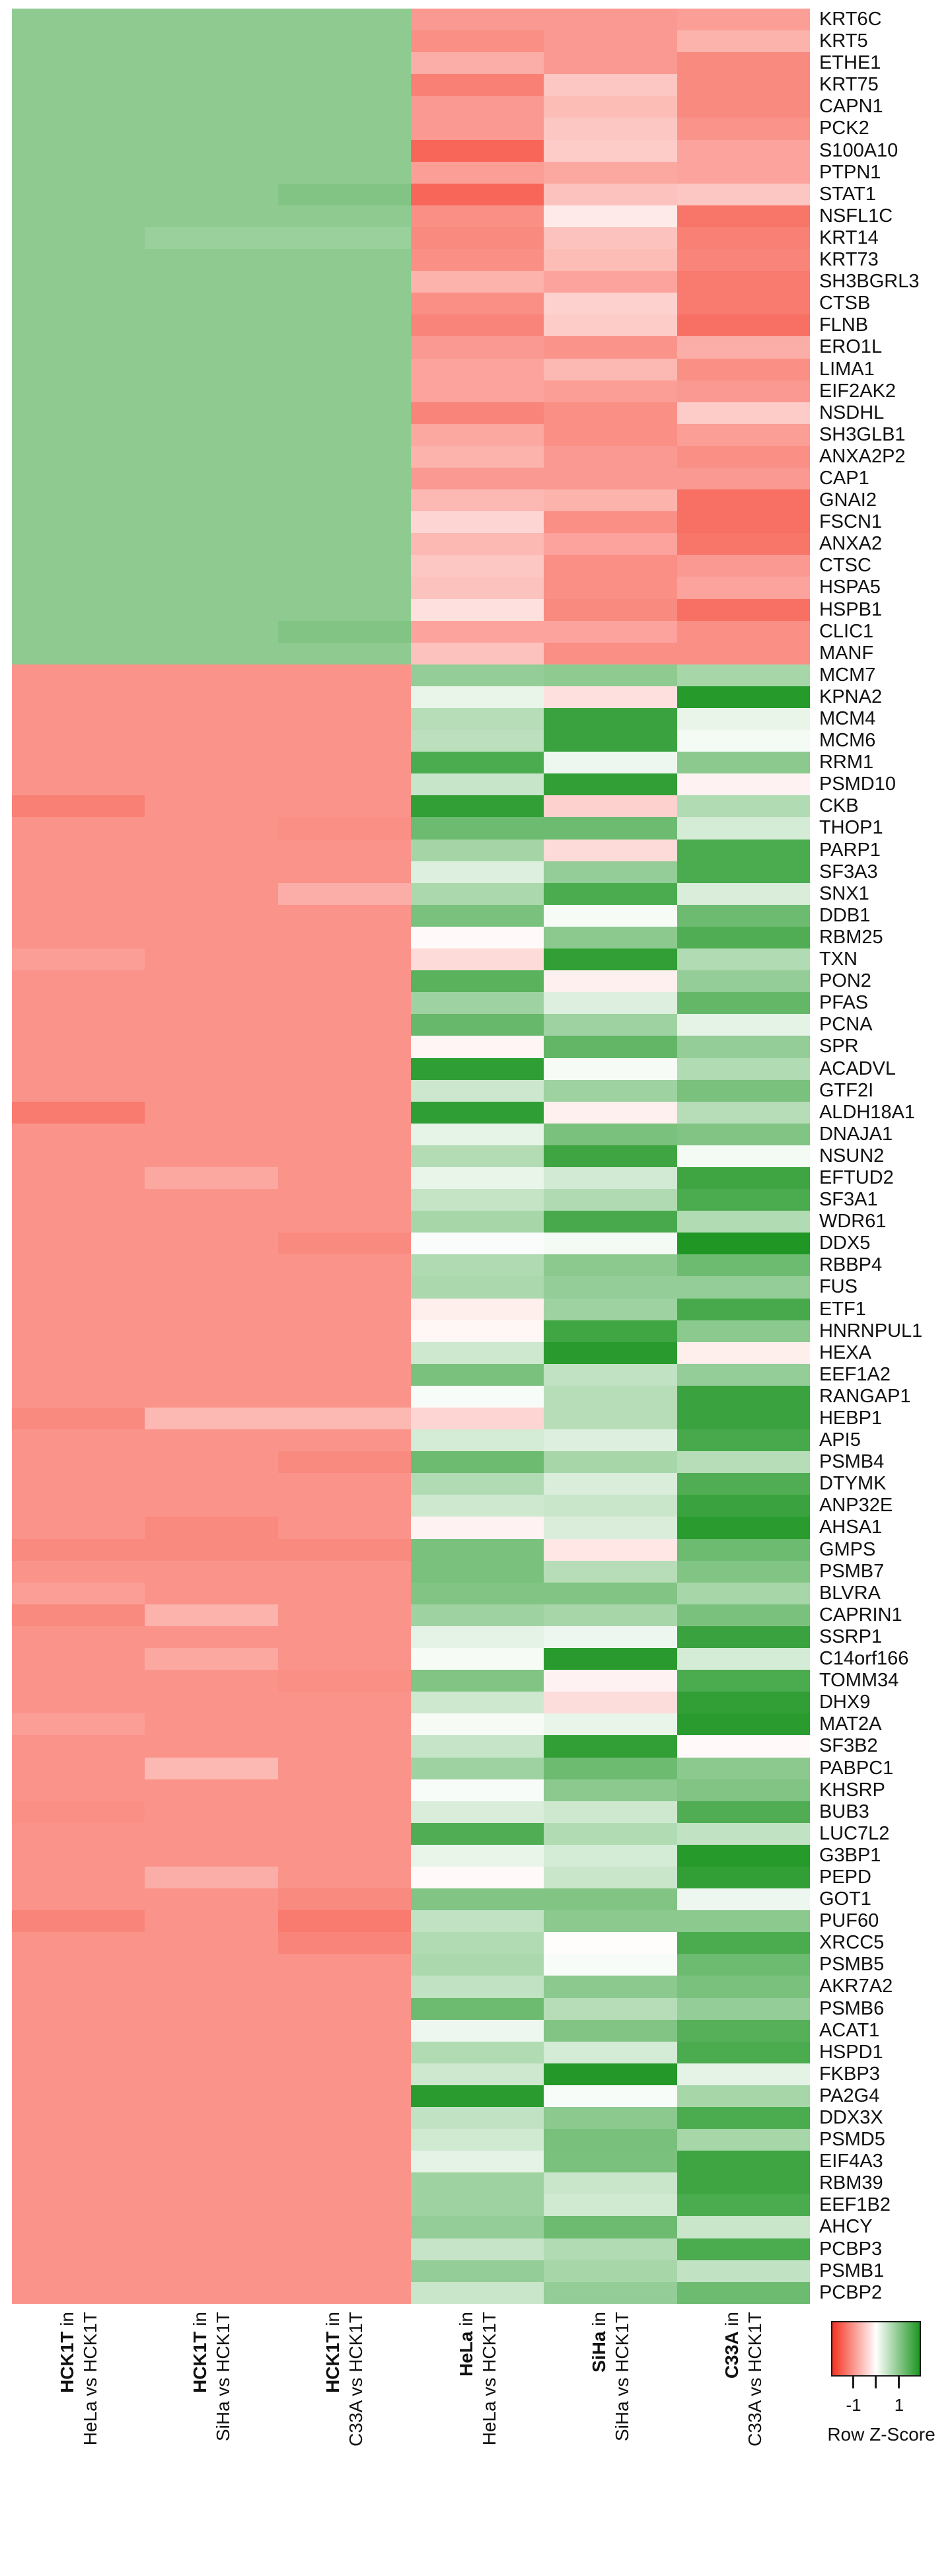 Image resolution: width=952 pixels, height=2576 pixels. Describe the element at coordinates (853, 2383) in the screenshot. I see `legend-tick-minus1` at that location.